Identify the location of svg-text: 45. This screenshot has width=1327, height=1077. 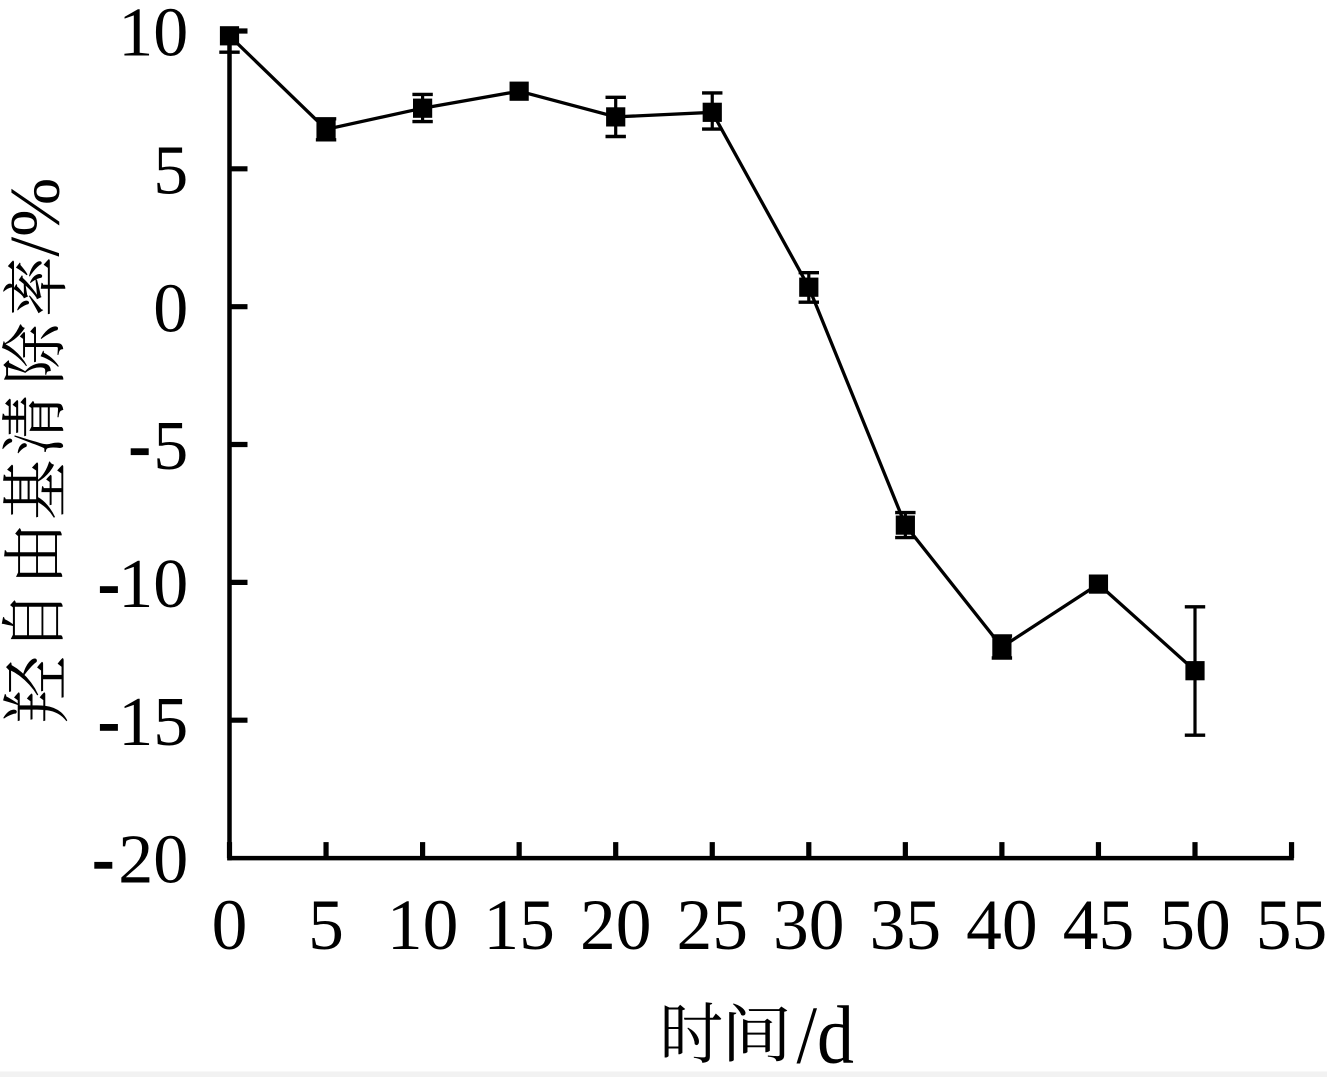
(1099, 925).